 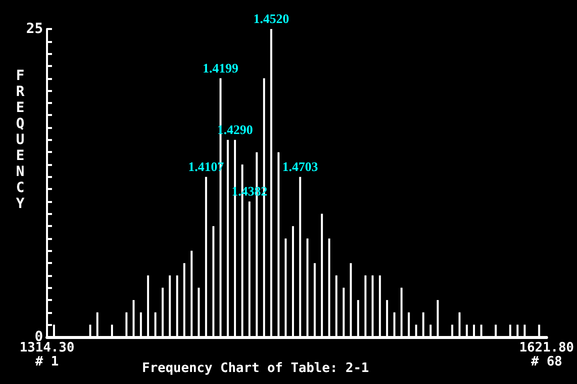 What do you see at coordinates (256, 368) in the screenshot?
I see `text: Frequency Chart of Table: 2-1` at bounding box center [256, 368].